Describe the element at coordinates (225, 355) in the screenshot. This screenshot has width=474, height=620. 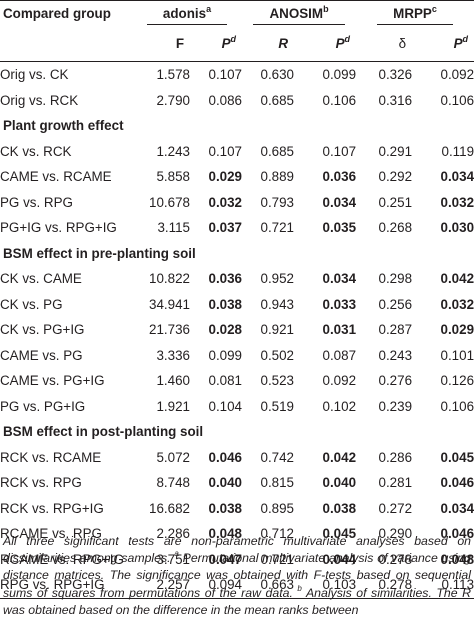
I see `adonis-p-value-cell: 0.099` at that location.